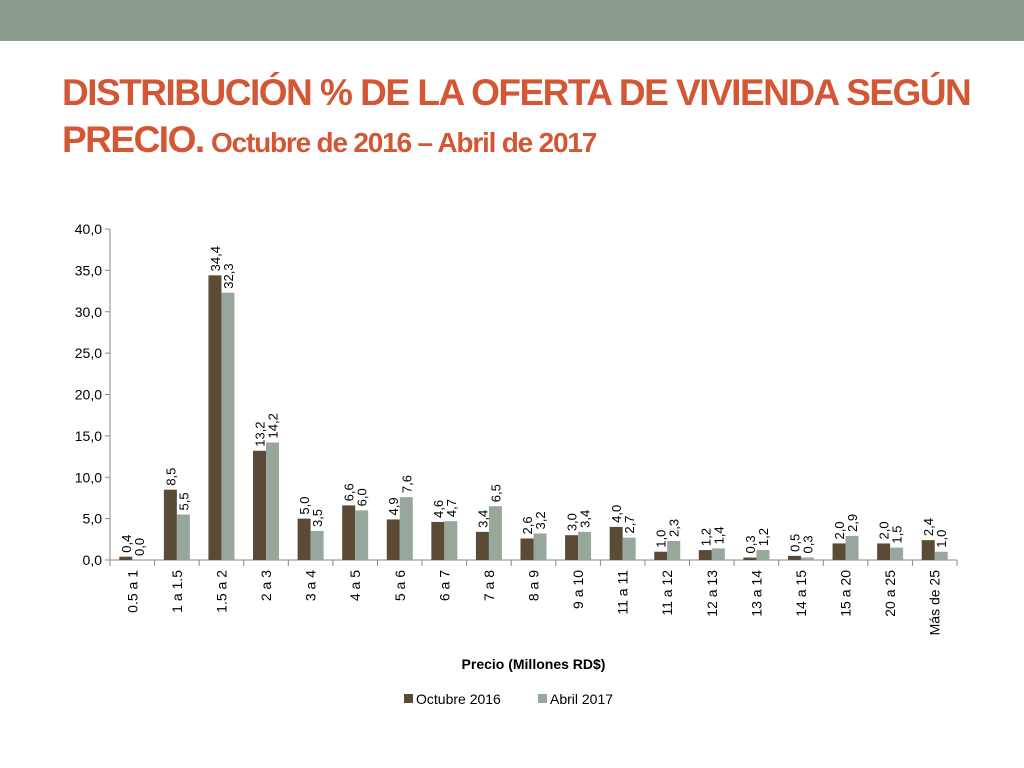 The image size is (1024, 768). Describe the element at coordinates (438, 509) in the screenshot. I see `data-label-series-1: 4,6` at that location.